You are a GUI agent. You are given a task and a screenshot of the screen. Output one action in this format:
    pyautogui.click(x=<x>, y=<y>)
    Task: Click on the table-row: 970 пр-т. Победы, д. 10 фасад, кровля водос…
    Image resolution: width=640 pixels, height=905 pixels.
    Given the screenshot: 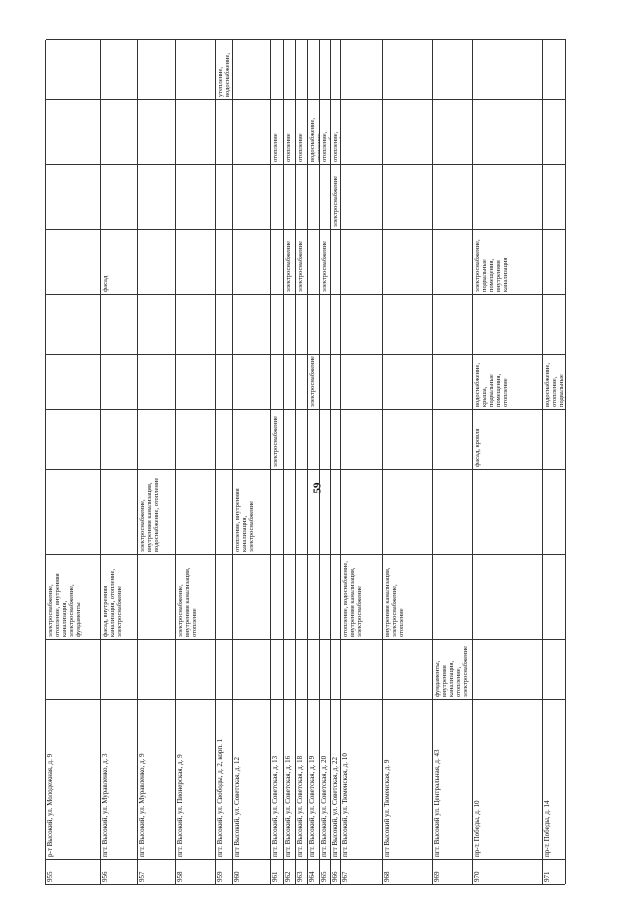 What is the action you would take?
    pyautogui.click(x=508, y=461)
    